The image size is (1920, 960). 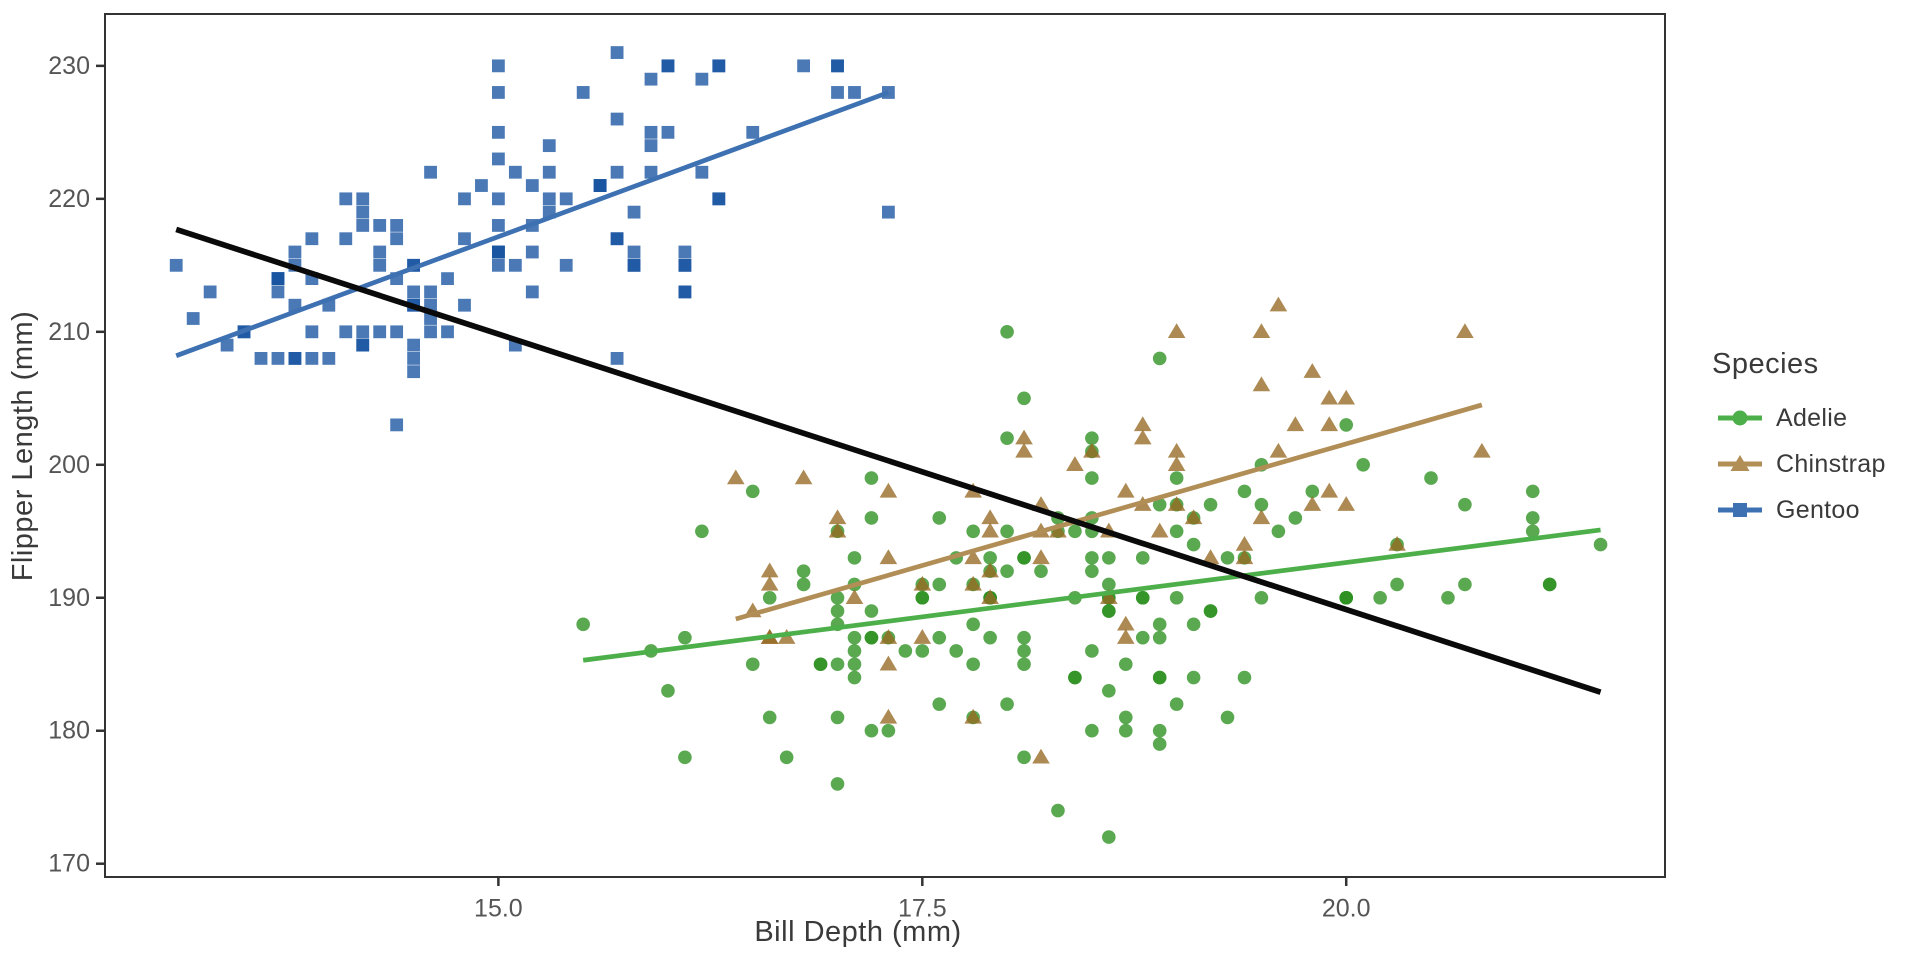 I want to click on legend-item-chinstrap: Chinstrap, so click(x=1814, y=464).